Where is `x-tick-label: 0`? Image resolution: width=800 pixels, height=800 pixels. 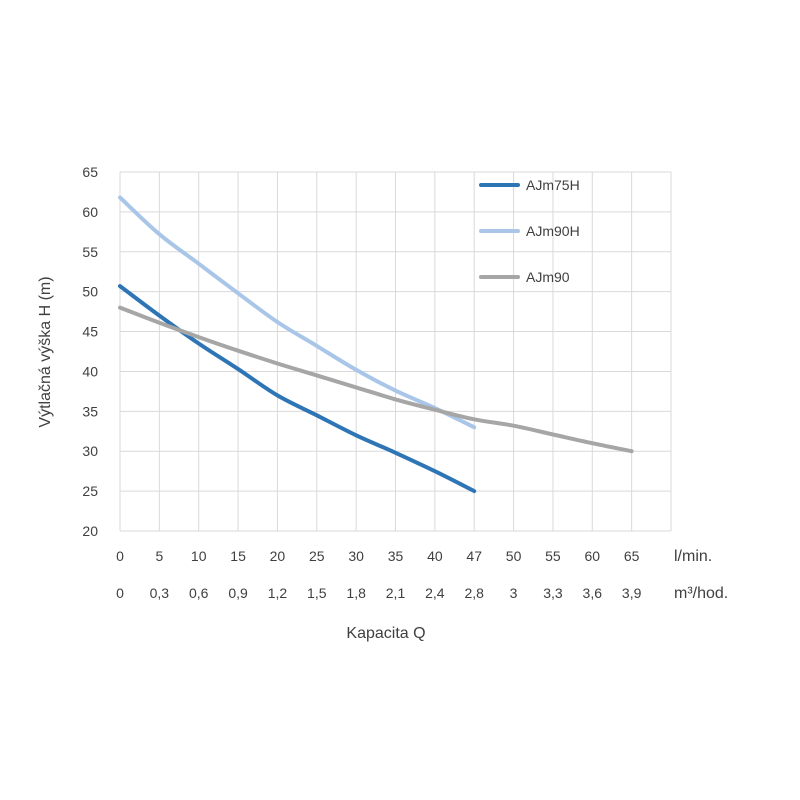
x-tick-label: 0 is located at coordinates (120, 556).